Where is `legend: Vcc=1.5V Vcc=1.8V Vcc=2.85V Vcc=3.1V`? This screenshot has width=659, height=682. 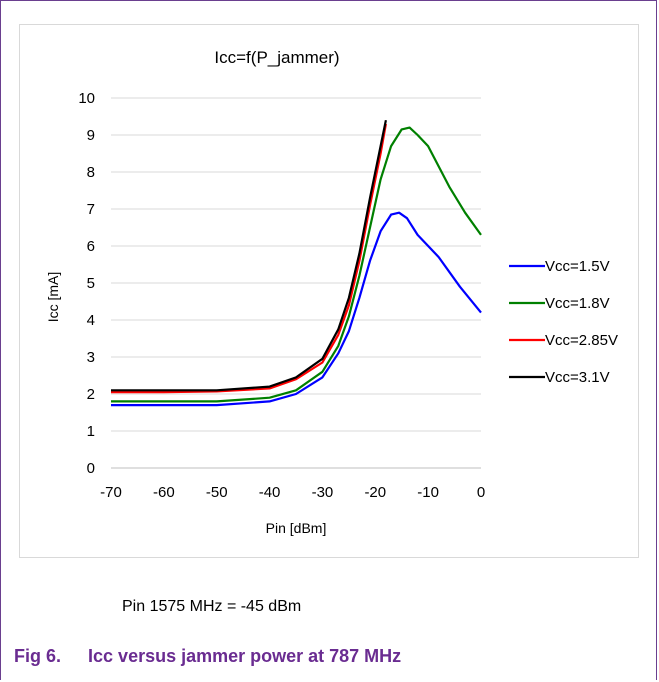 legend: Vcc=1.5V Vcc=1.8V Vcc=2.85V Vcc=3.1V is located at coordinates (563, 322).